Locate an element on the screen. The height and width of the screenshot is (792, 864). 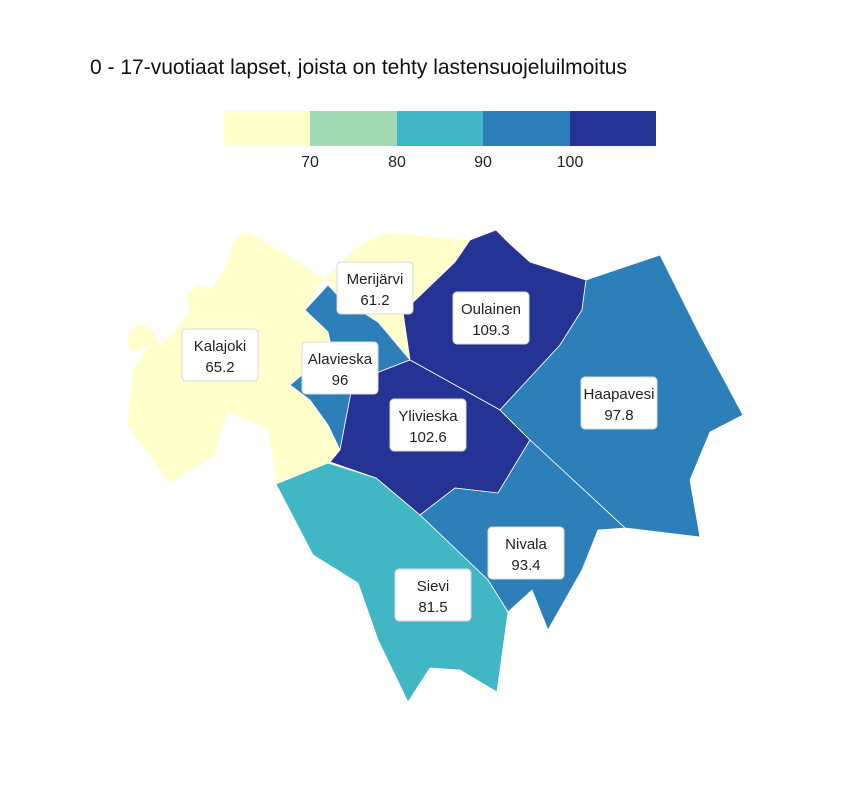
region-name: Ylivieska is located at coordinates (428, 416).